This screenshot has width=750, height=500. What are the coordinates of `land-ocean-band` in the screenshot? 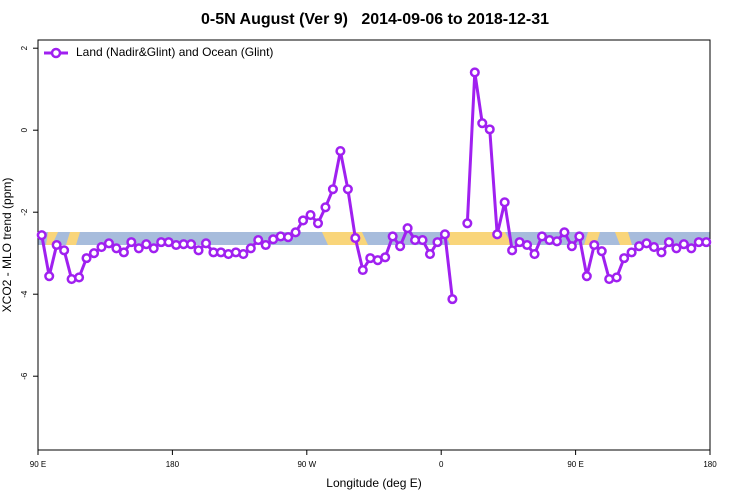 It's located at (374, 238).